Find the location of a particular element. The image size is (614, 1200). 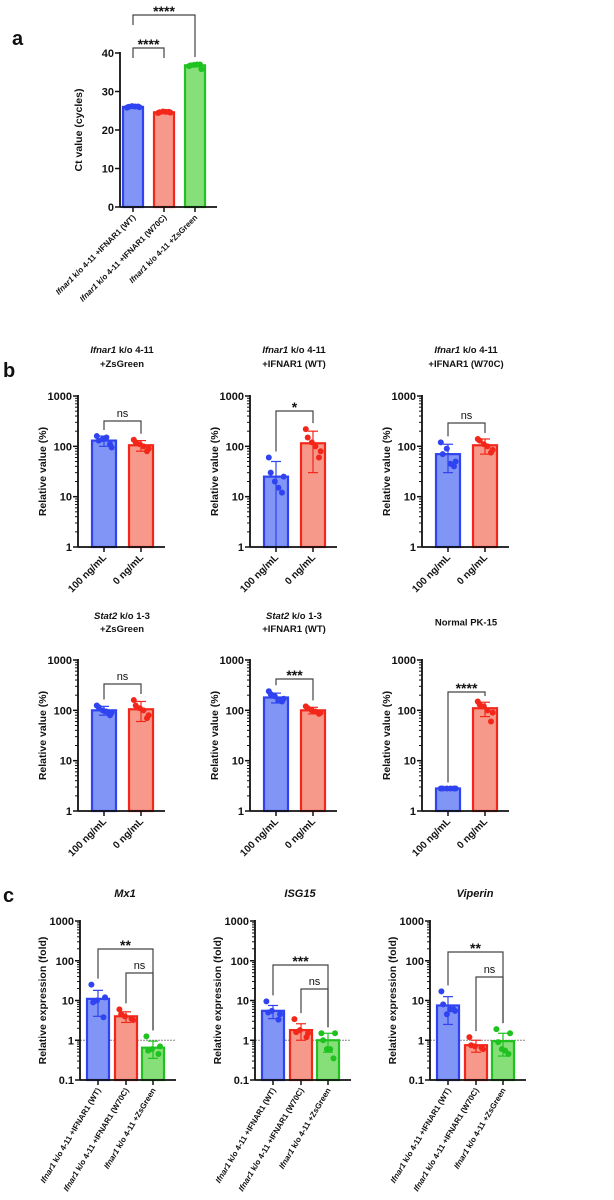

chart-title: Normal PK-15 is located at coordinates (466, 623).